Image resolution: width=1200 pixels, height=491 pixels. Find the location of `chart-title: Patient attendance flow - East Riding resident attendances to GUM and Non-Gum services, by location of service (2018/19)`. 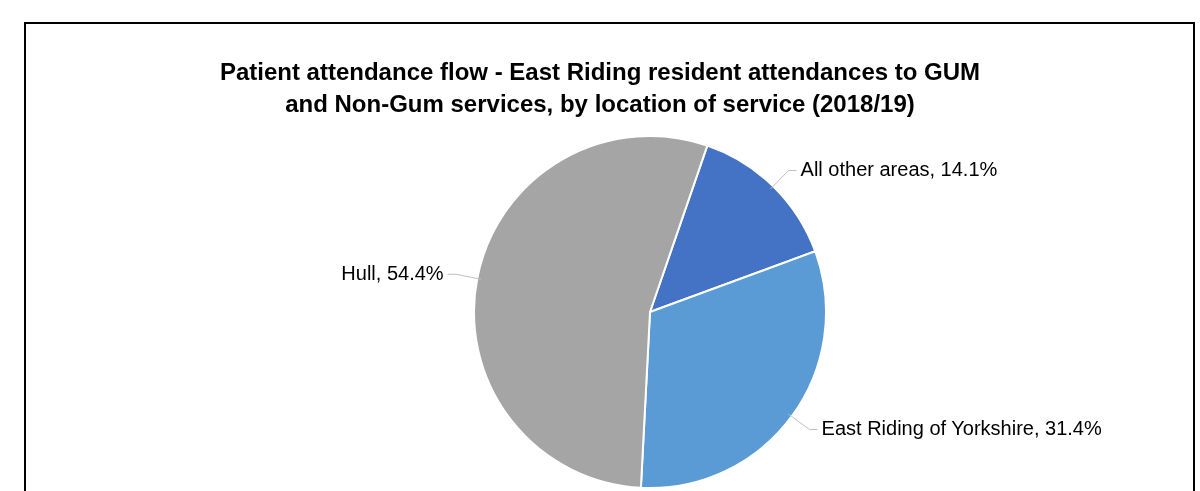

chart-title: Patient attendance flow - East Riding resident attendances to GUM and Non-Gum services, by location of service (2018/19) is located at coordinates (600, 88).